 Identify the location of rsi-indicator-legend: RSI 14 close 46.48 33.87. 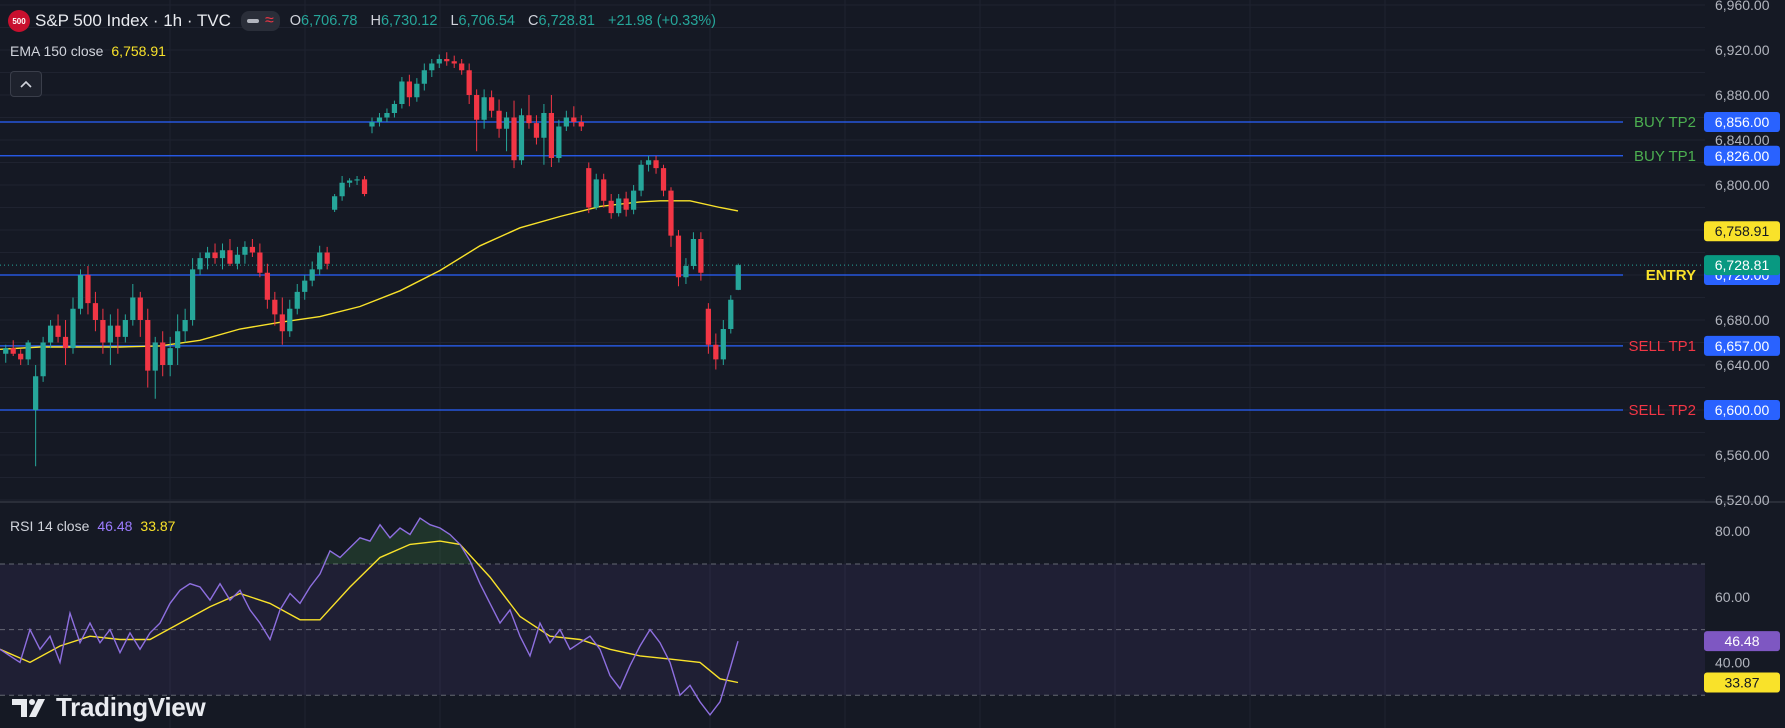
(92, 526).